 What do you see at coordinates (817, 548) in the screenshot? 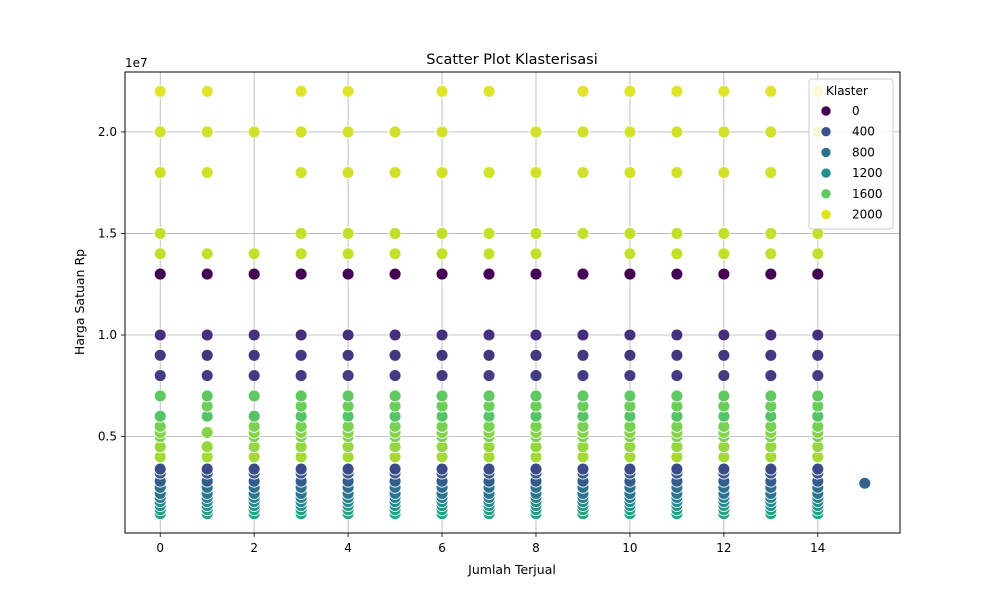
I see `x-tick-label: 14` at bounding box center [817, 548].